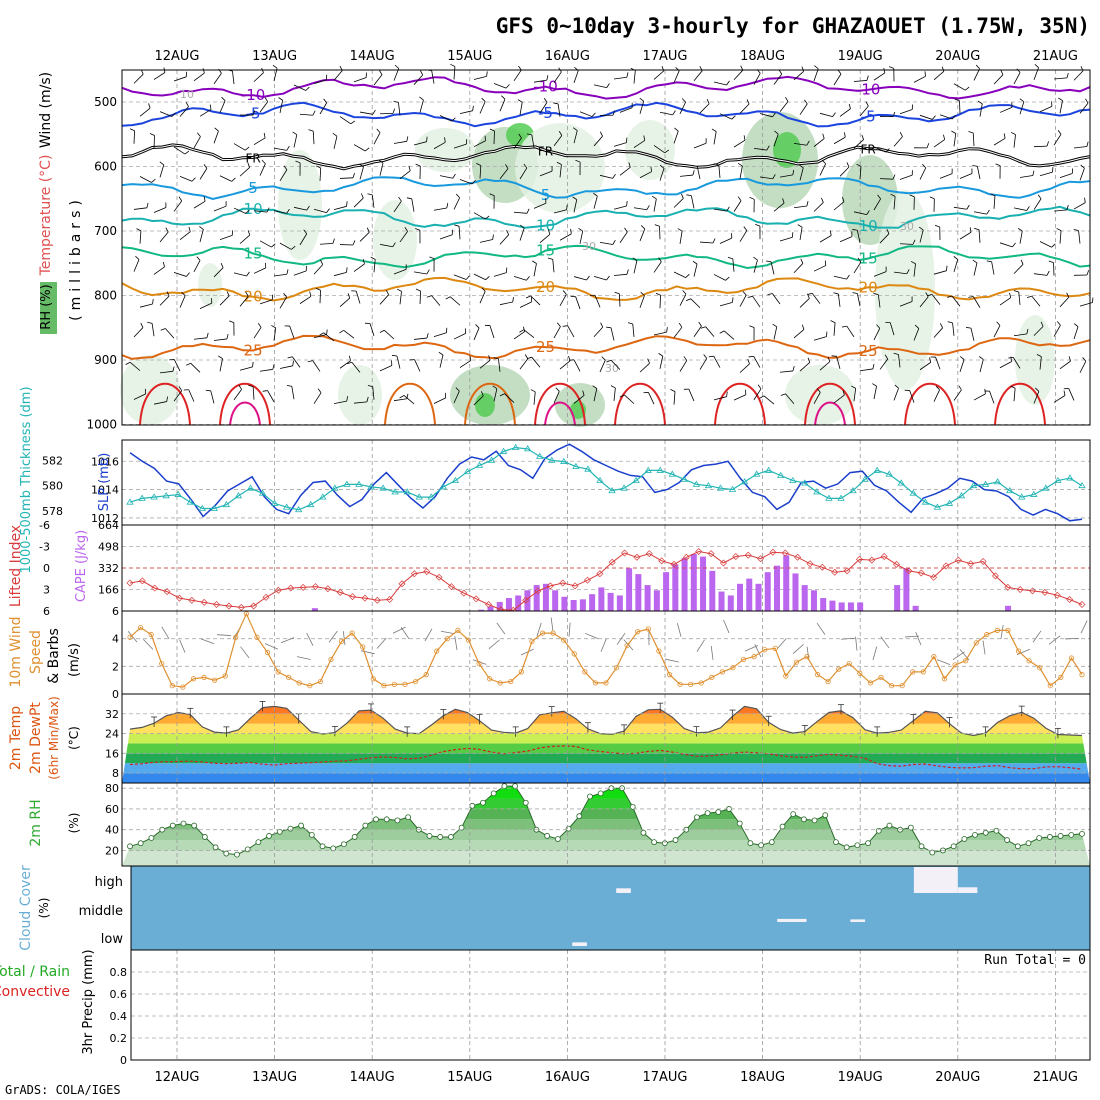 This screenshot has height=1100, width=1100. What do you see at coordinates (101, 911) in the screenshot?
I see `cloud-row-label: middle` at bounding box center [101, 911].